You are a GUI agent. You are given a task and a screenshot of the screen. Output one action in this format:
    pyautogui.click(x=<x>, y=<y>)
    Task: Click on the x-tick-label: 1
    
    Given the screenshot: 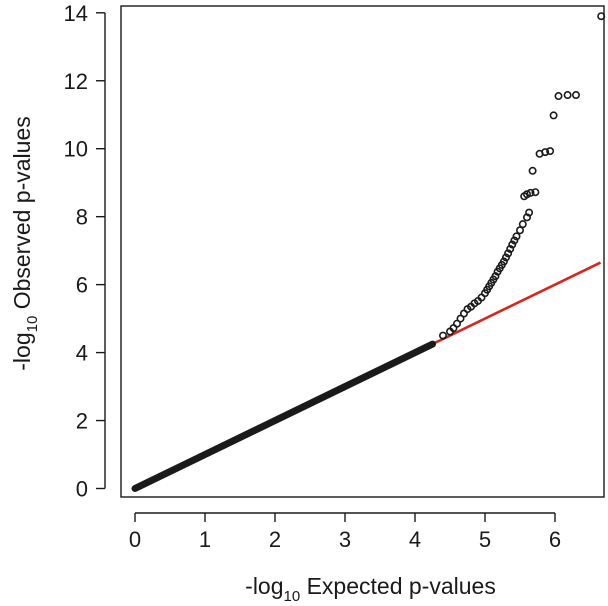 What is the action you would take?
    pyautogui.click(x=205, y=539)
    